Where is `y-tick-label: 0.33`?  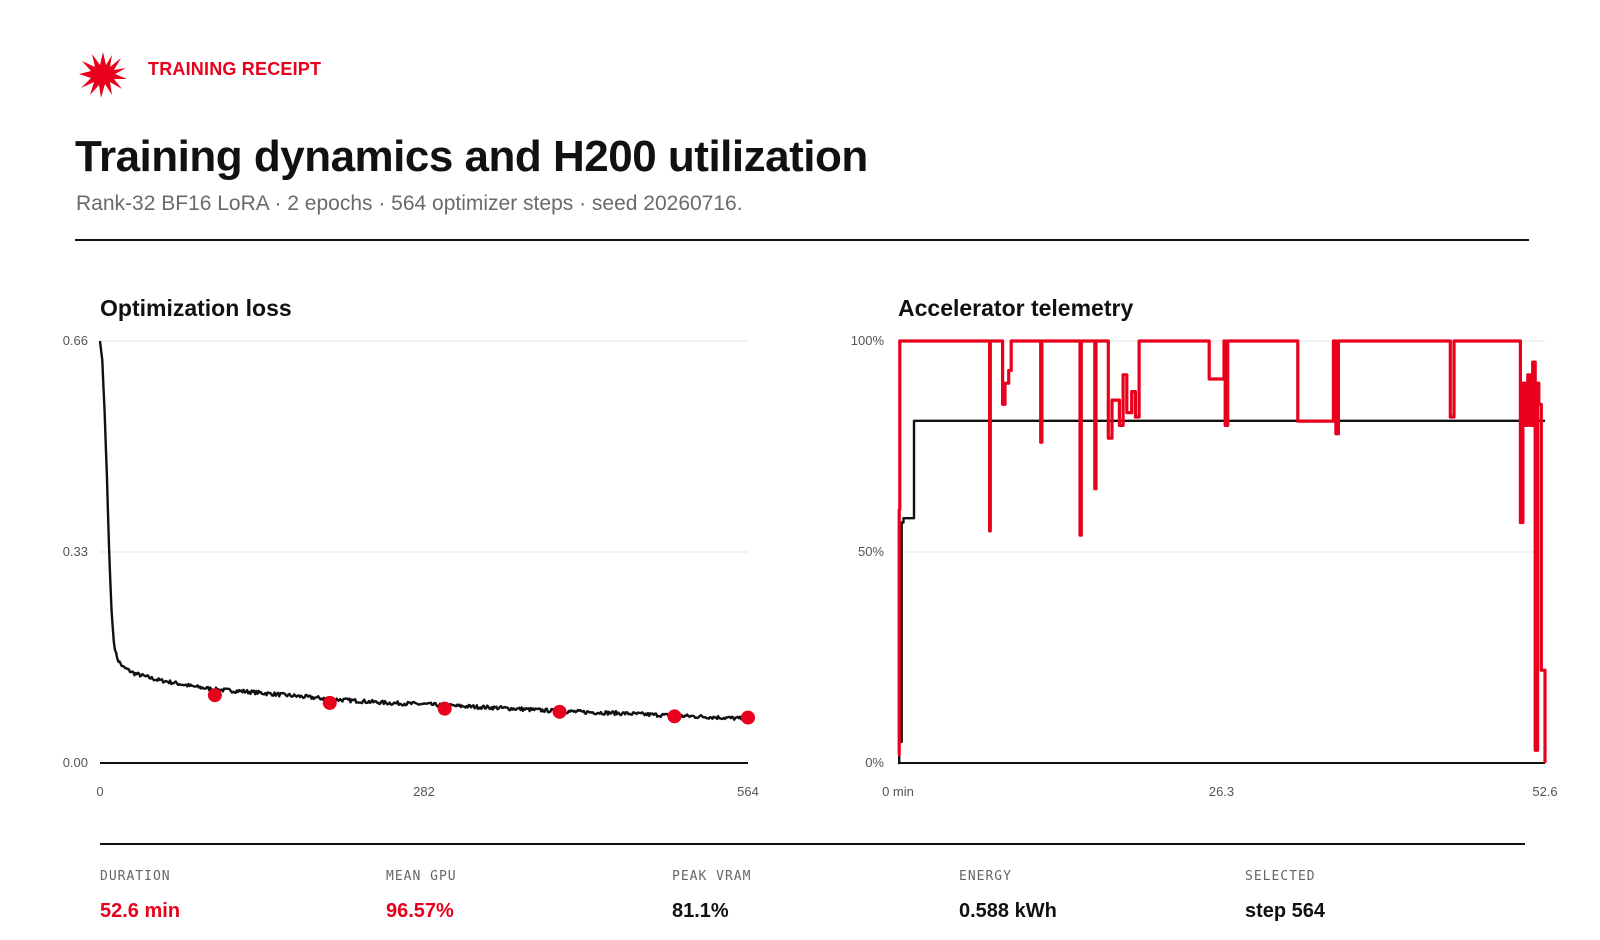 y-tick-label: 0.33 is located at coordinates (75, 551).